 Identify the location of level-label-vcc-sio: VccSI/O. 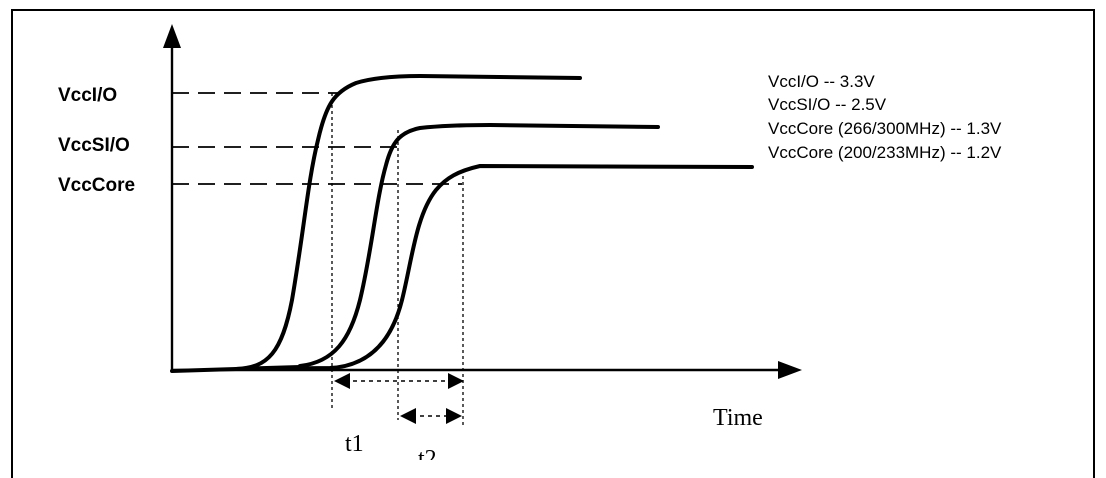
(94, 145).